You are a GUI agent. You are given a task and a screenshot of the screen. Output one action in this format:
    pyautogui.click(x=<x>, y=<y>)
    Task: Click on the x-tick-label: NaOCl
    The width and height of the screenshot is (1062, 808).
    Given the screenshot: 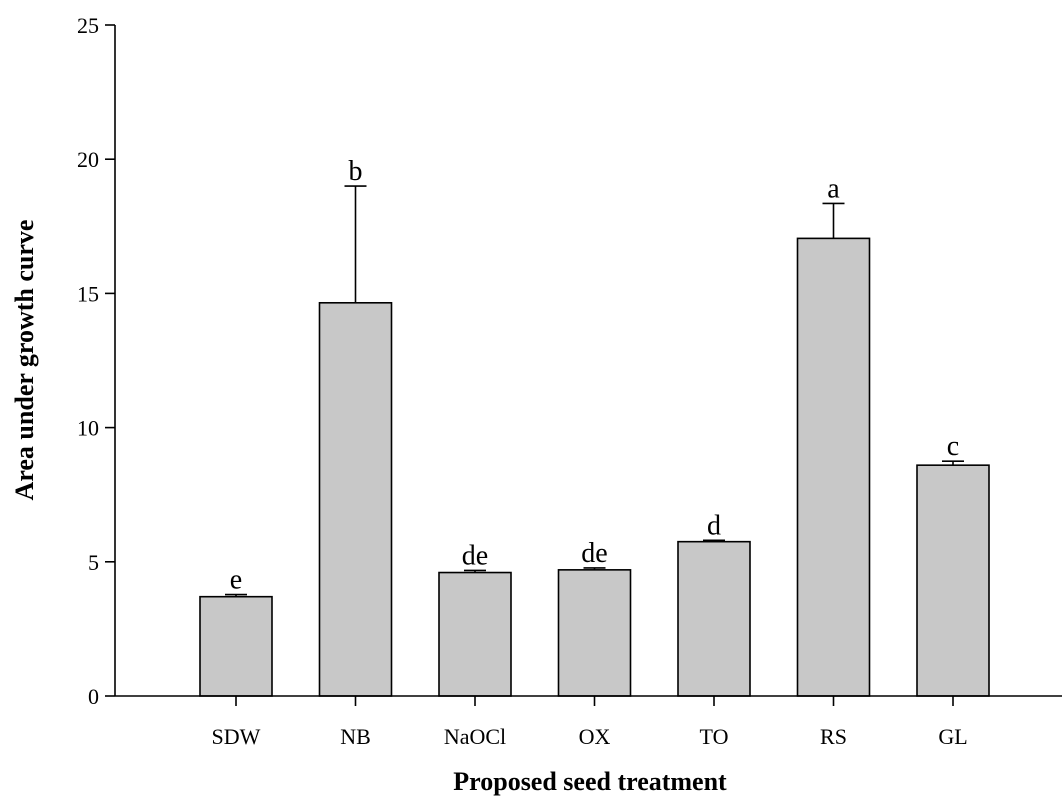 What is the action you would take?
    pyautogui.click(x=475, y=736)
    